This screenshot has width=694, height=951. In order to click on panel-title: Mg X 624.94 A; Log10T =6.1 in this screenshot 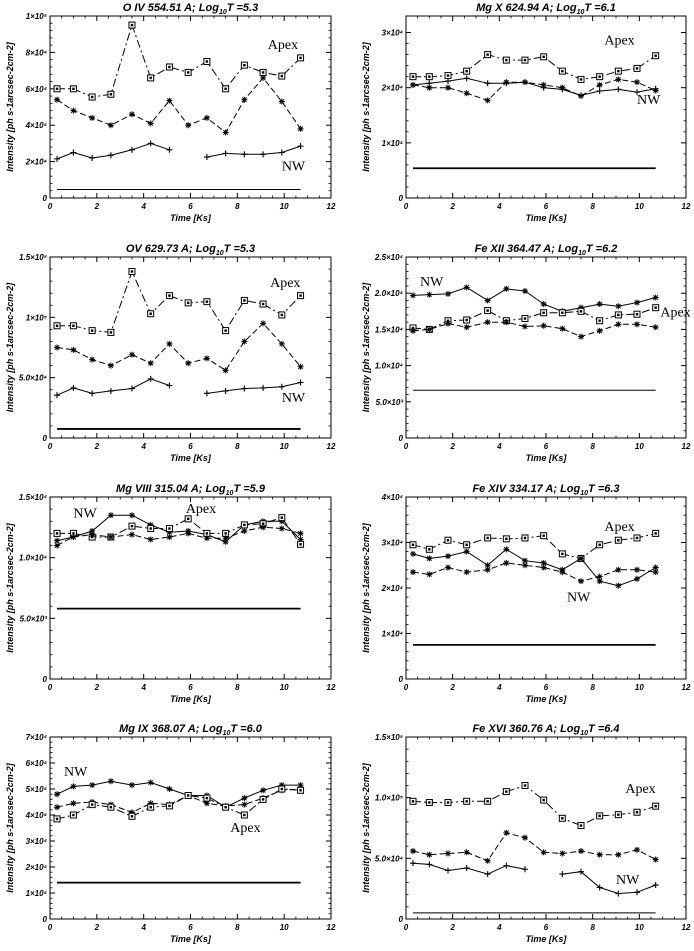, I will do `click(546, 9)`.